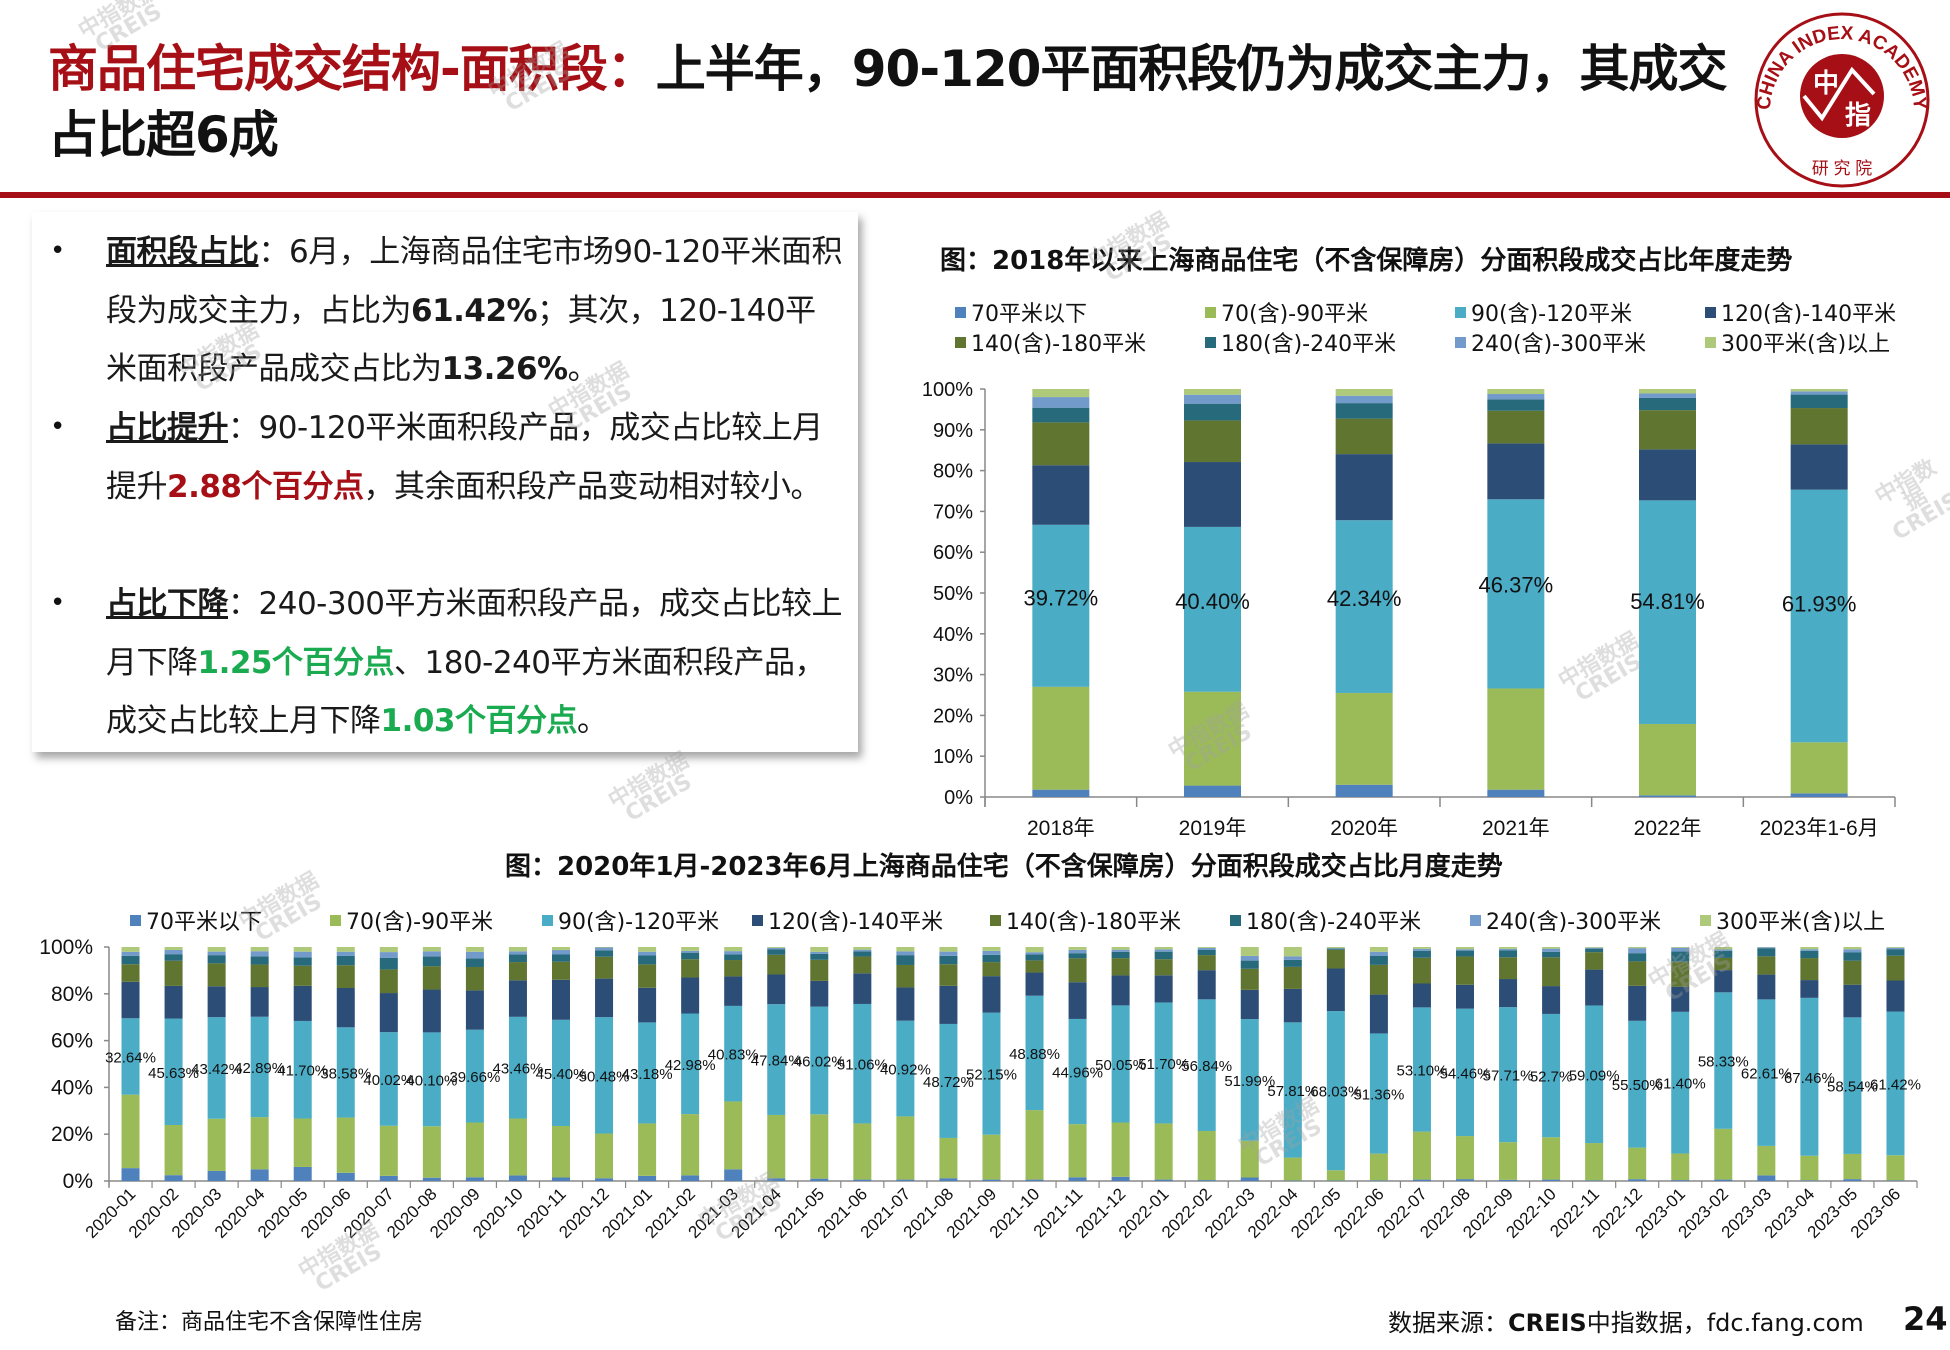 The width and height of the screenshot is (1950, 1350). Describe the element at coordinates (1819, 828) in the screenshot. I see `x-tick-label: 2023年1-6月` at that location.